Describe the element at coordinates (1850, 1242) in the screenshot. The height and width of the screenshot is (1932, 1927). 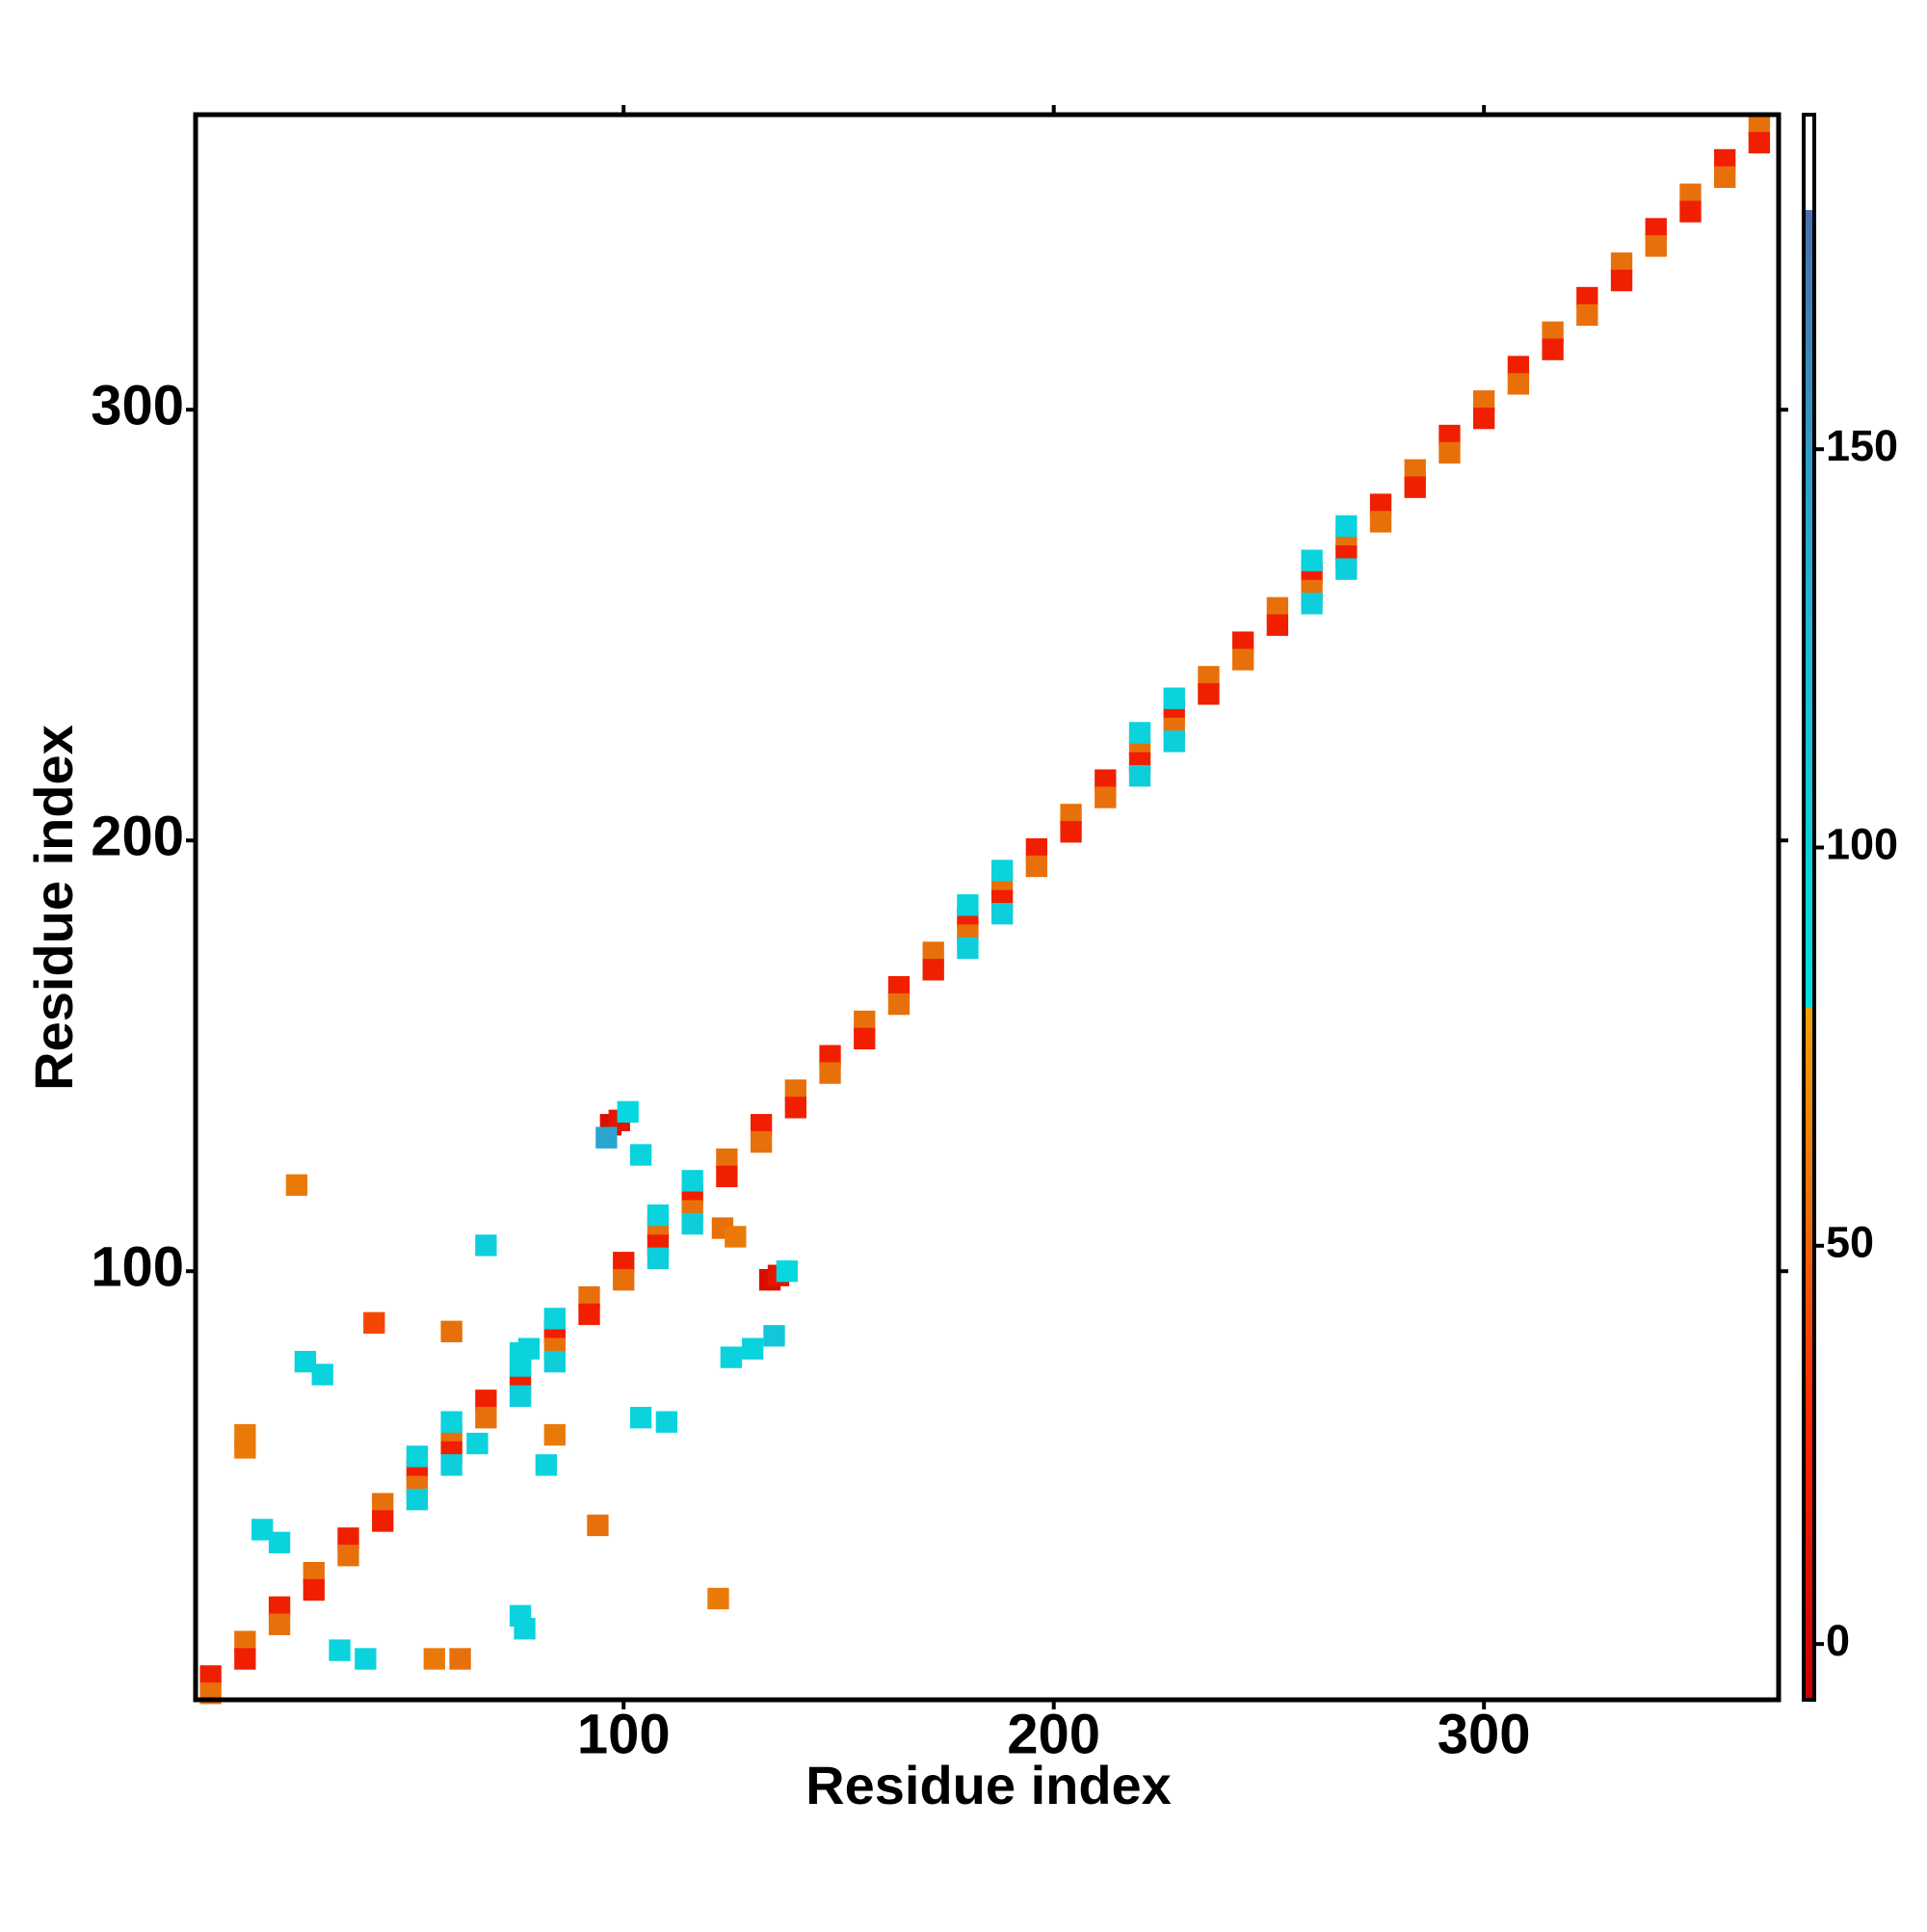
I see `colorbar-tick-label: 50` at that location.